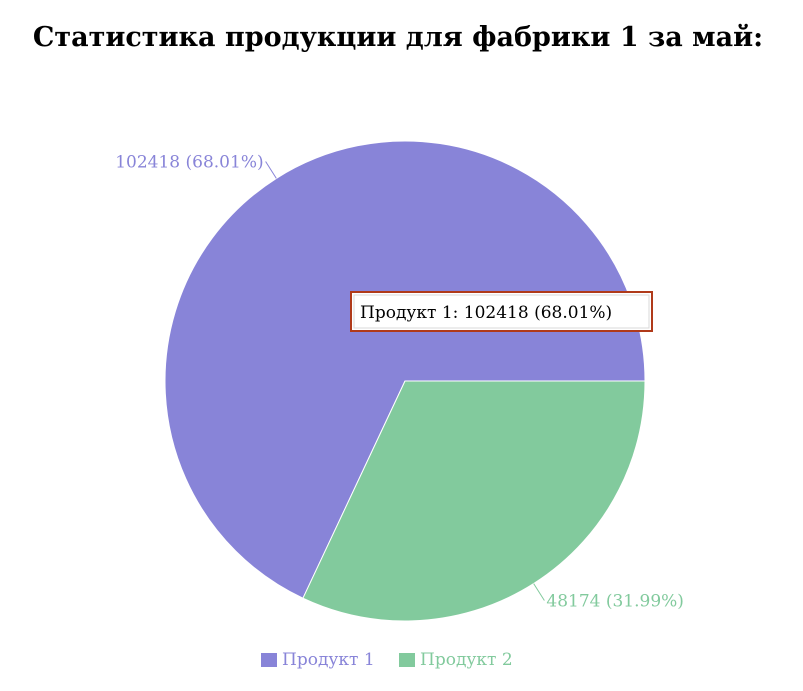 The image size is (803, 691). I want to click on legend-label-product-1: Продукт 1, so click(328, 660).